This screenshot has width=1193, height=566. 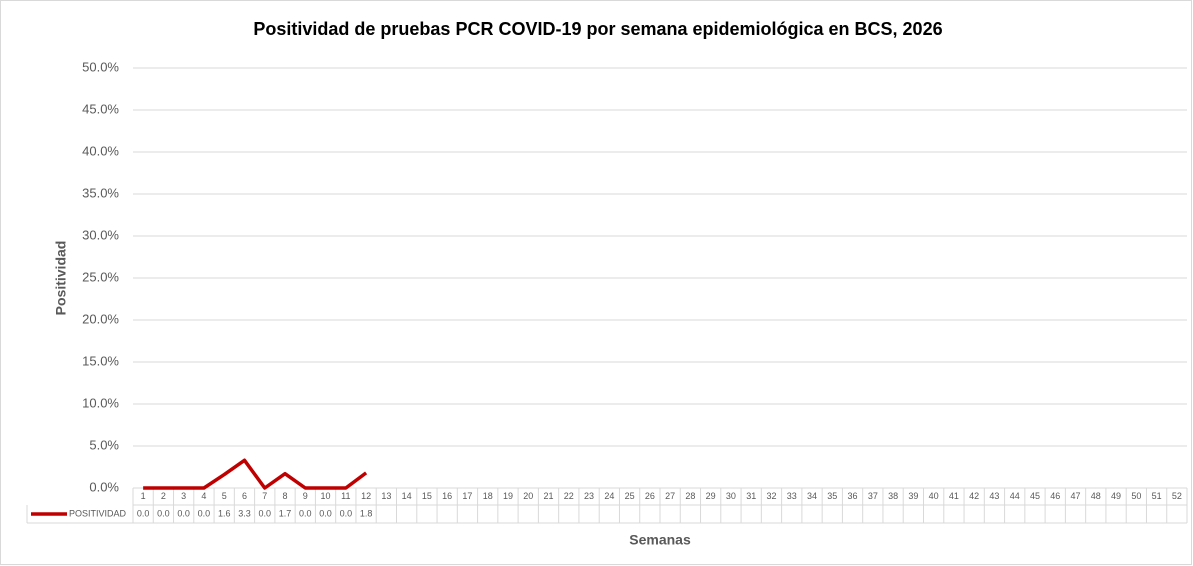 I want to click on x-tick-label: 51, so click(x=1157, y=496).